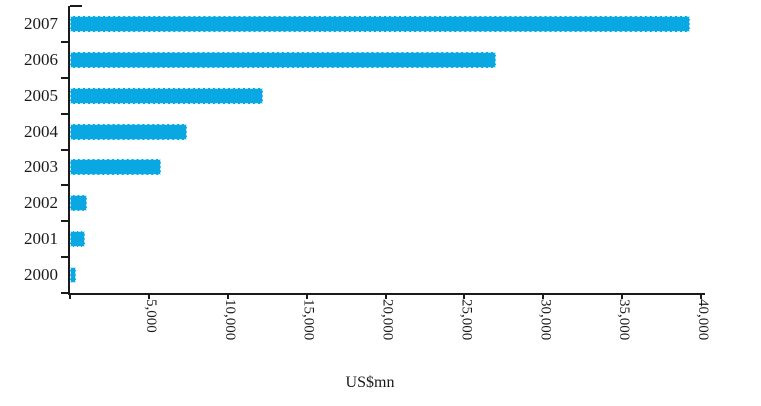 This screenshot has width=761, height=406. I want to click on y-axis-label: 2000, so click(41, 275).